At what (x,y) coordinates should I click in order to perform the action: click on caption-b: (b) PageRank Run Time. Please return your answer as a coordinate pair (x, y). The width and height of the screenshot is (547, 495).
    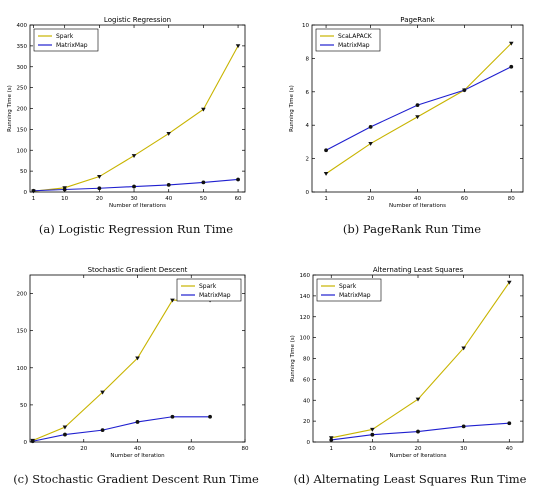
    Looking at the image, I should click on (412, 229).